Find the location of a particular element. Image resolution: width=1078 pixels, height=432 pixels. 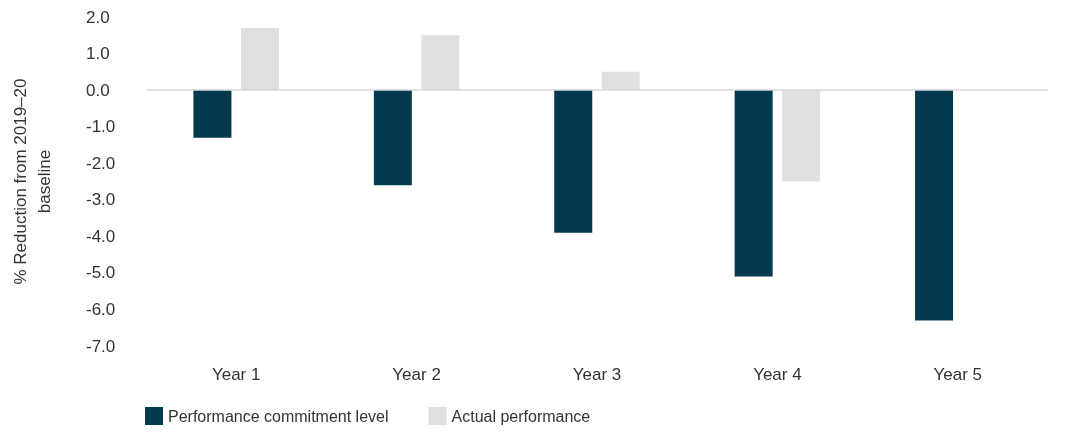

y-tick-label: 1.0 is located at coordinates (98, 54).